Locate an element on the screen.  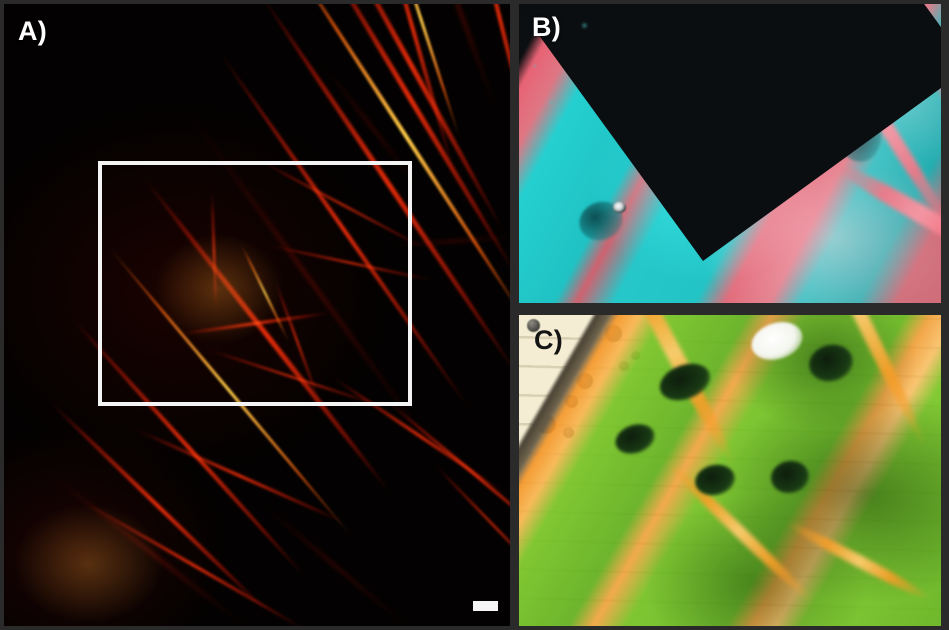
reflective-speck is located at coordinates (619, 207).